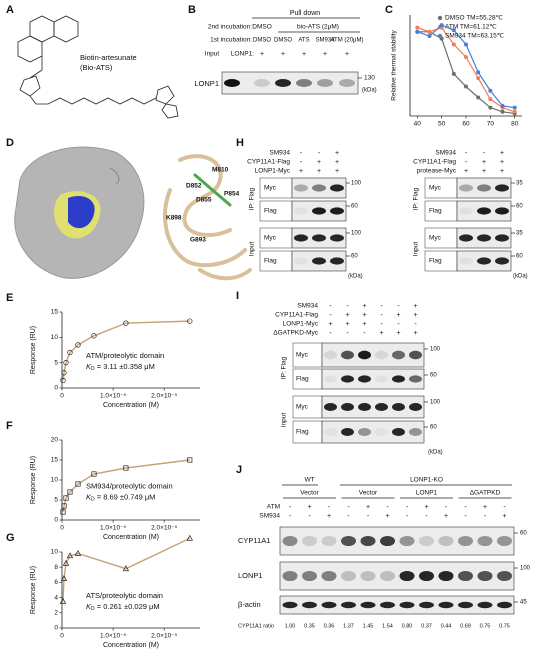  What do you see at coordinates (231, 40) in the screenshot?
I see `label: 1st incubation:` at bounding box center [231, 40].